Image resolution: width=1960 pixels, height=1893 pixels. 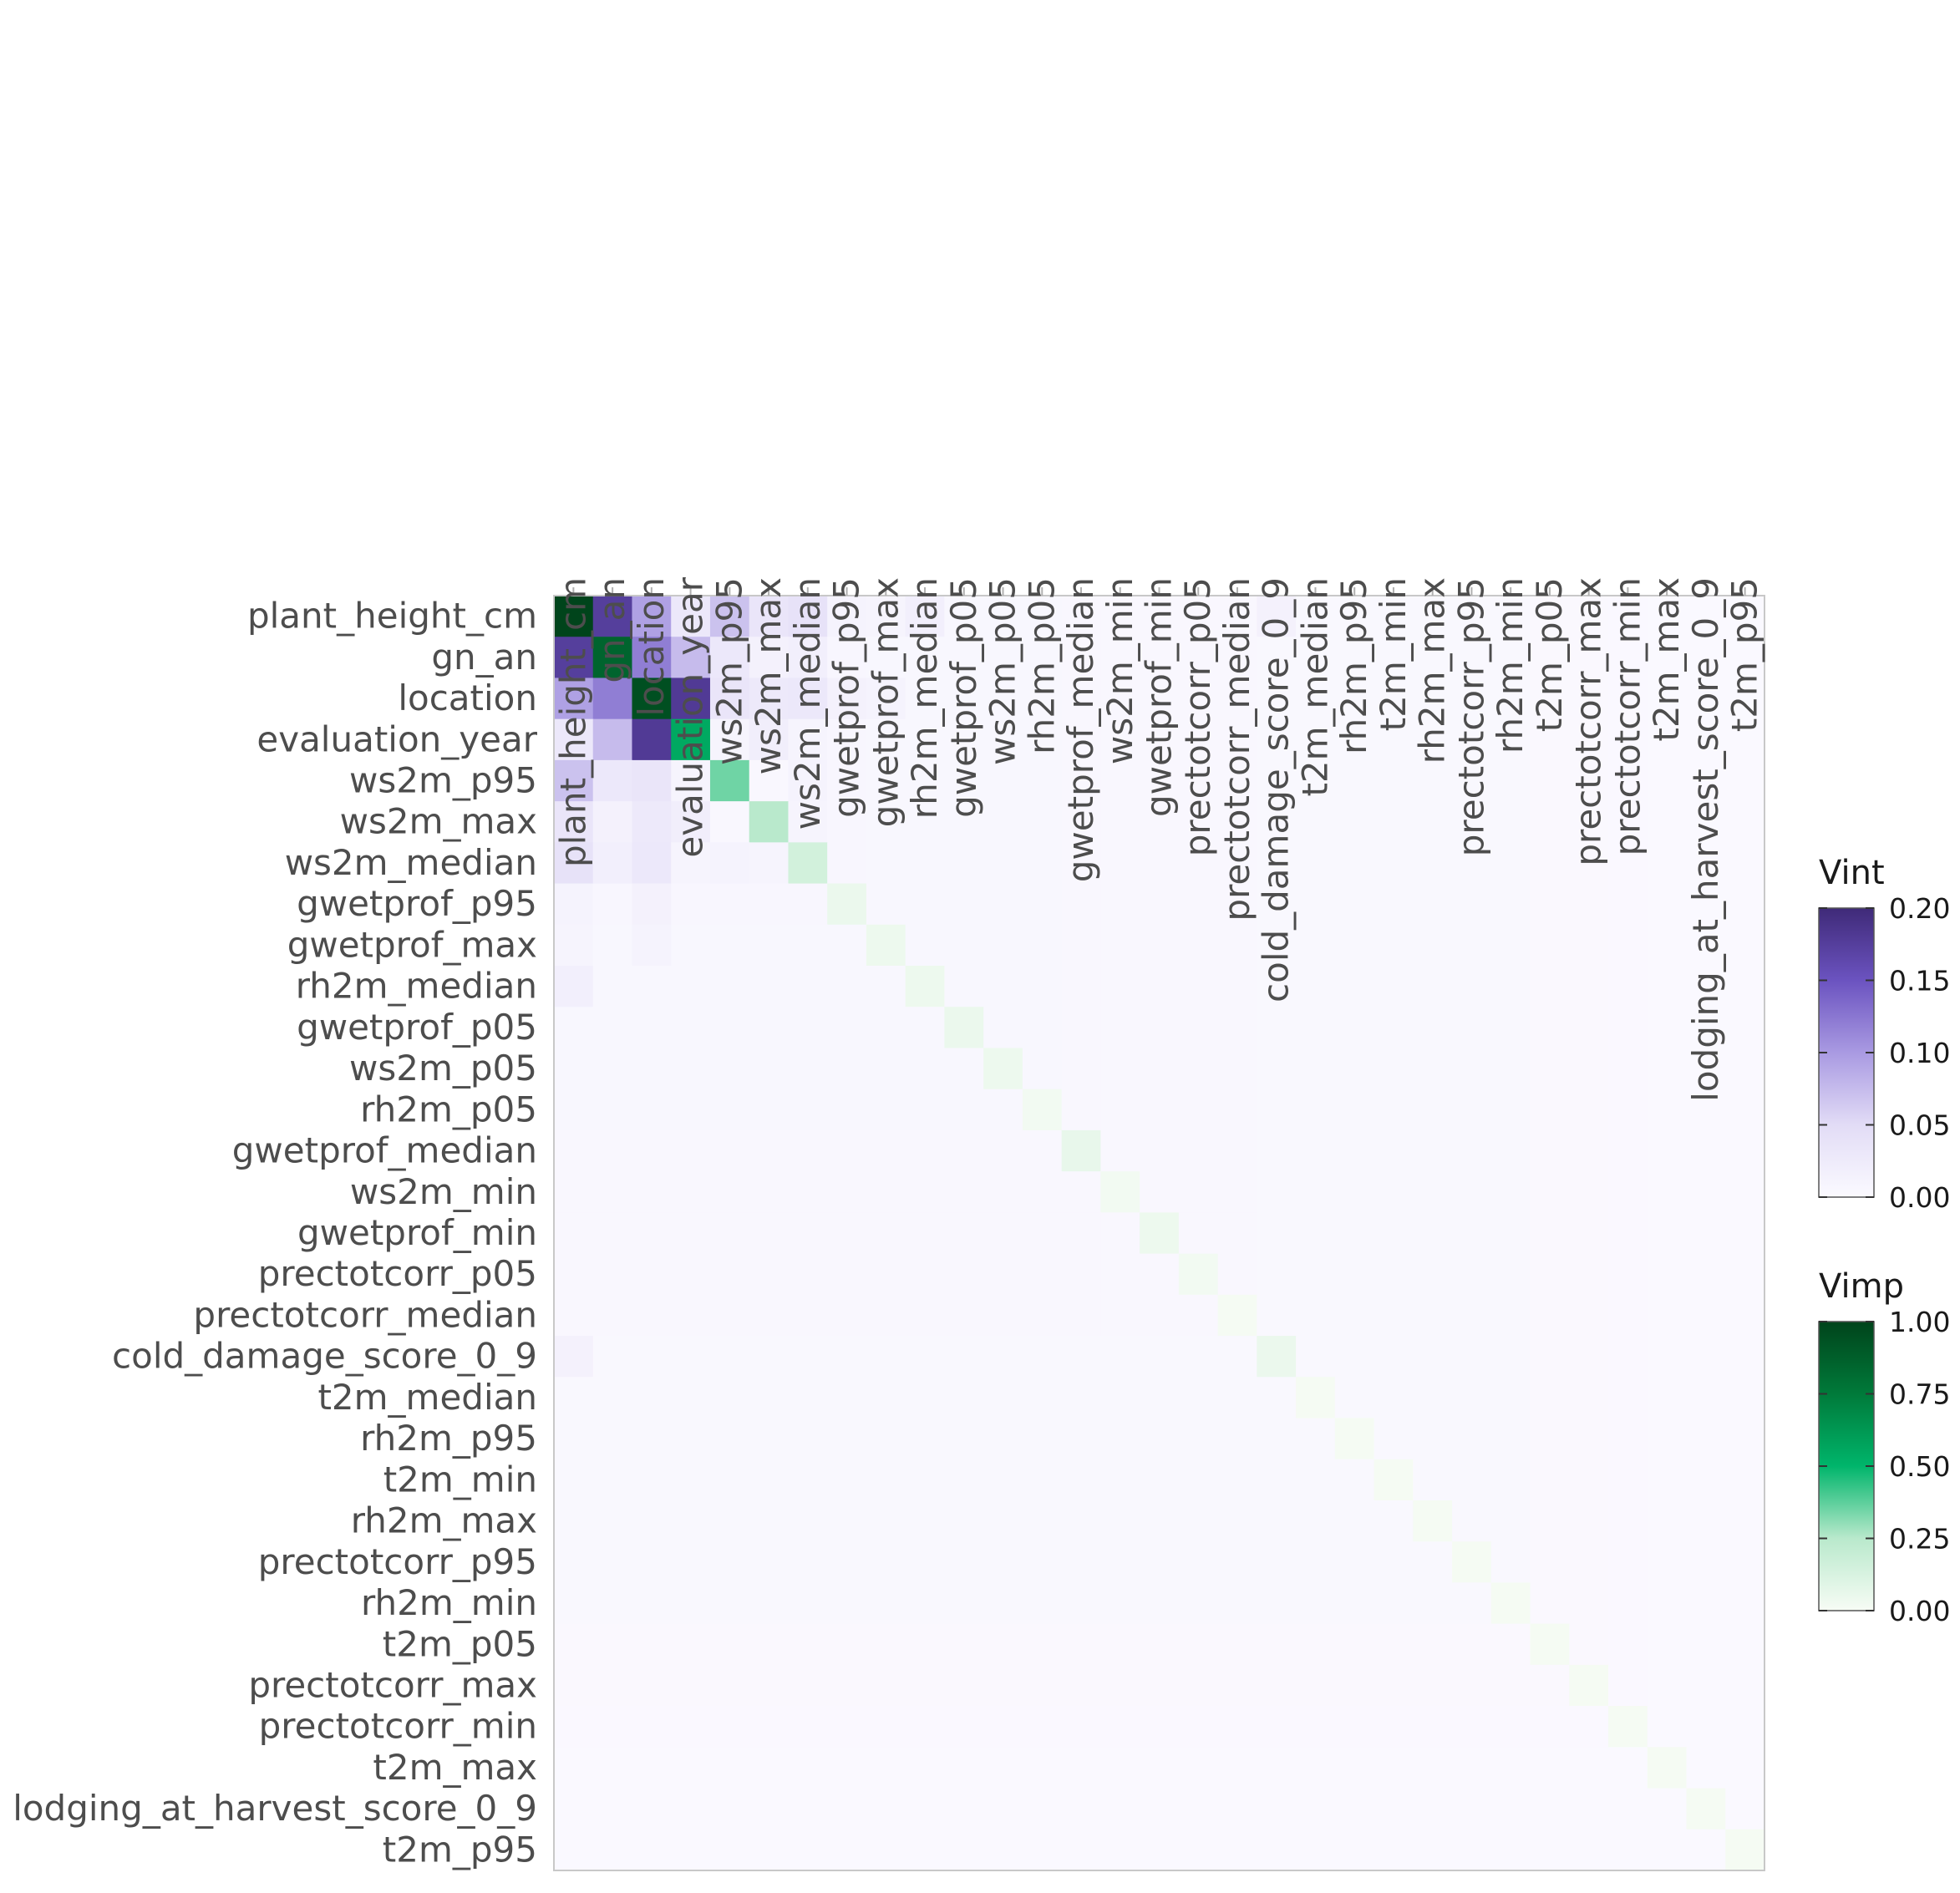 I want to click on x-tick-label: plant_height_cm, so click(x=572, y=722).